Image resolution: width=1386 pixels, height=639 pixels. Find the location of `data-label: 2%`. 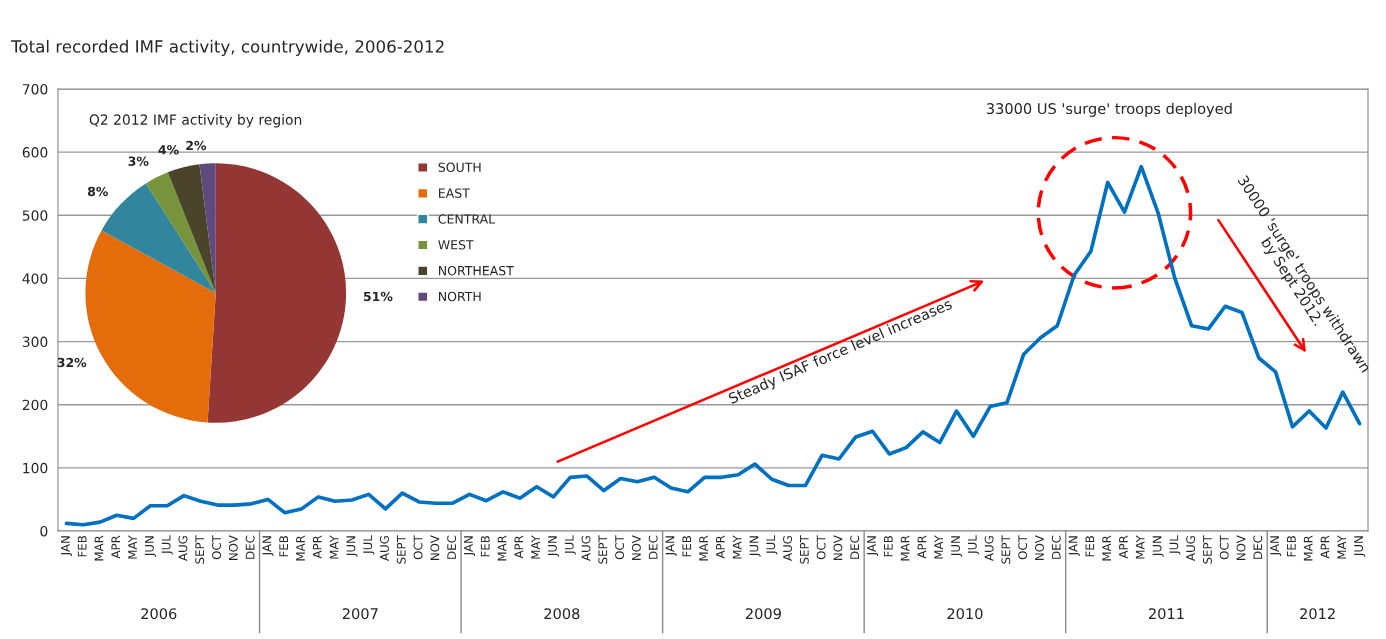

data-label: 2% is located at coordinates (196, 145).